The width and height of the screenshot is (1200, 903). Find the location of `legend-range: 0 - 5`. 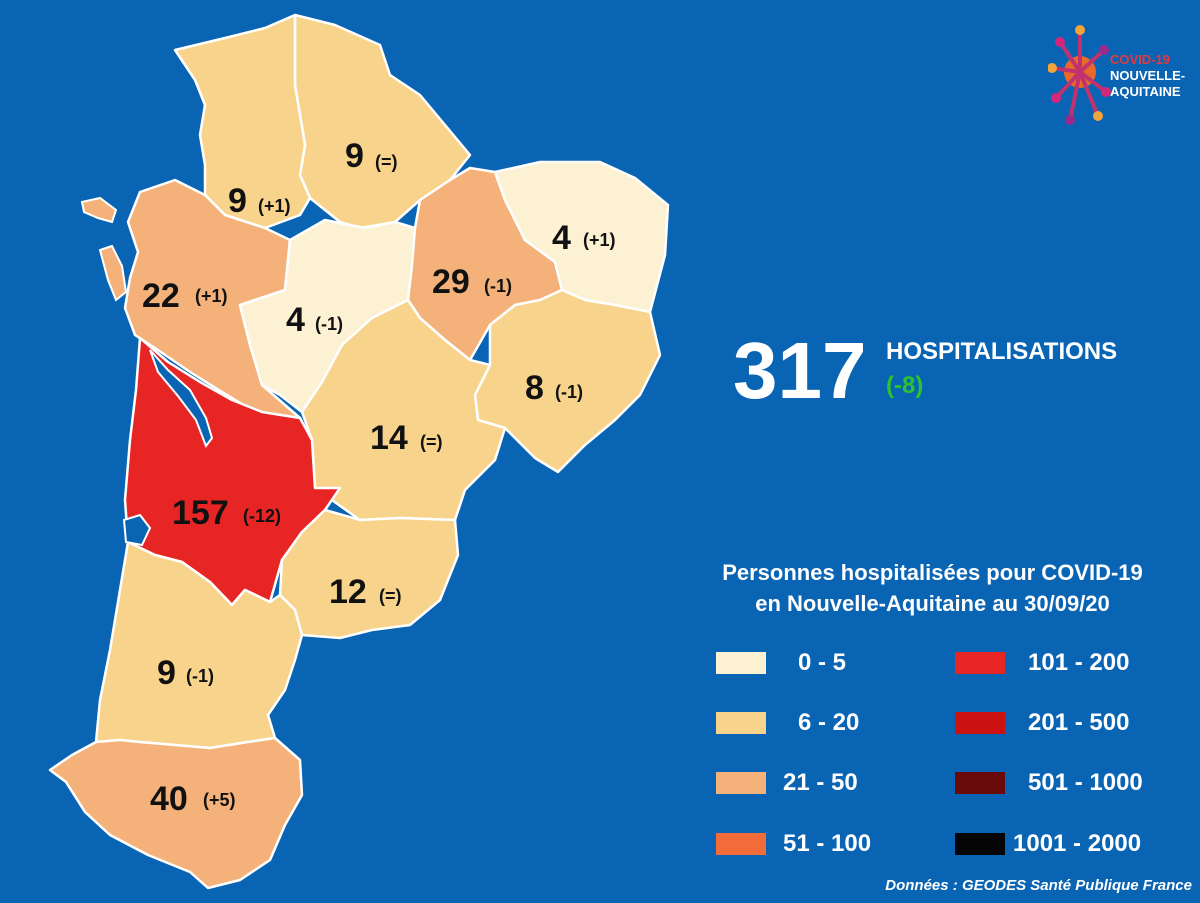

legend-range: 0 - 5 is located at coordinates (822, 662).